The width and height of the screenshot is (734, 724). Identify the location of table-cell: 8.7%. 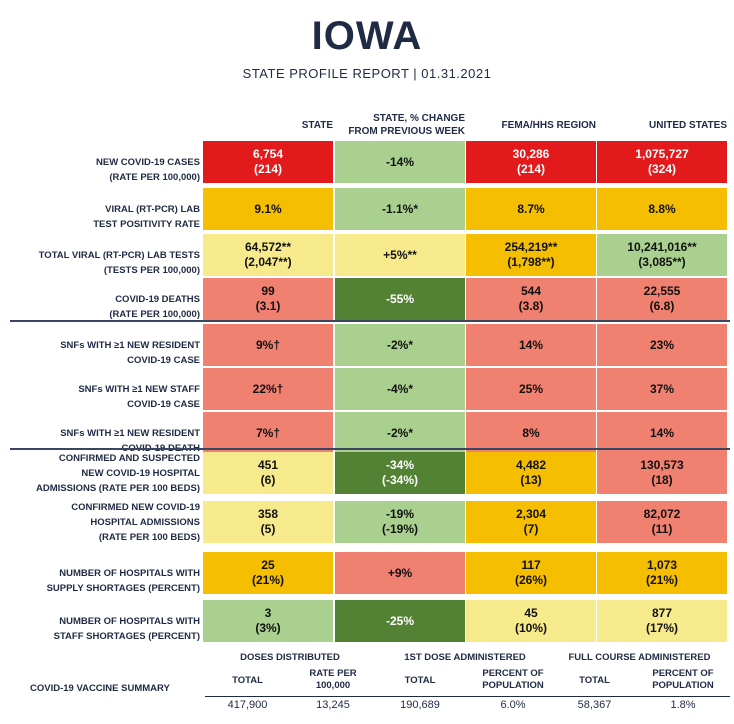
(531, 209).